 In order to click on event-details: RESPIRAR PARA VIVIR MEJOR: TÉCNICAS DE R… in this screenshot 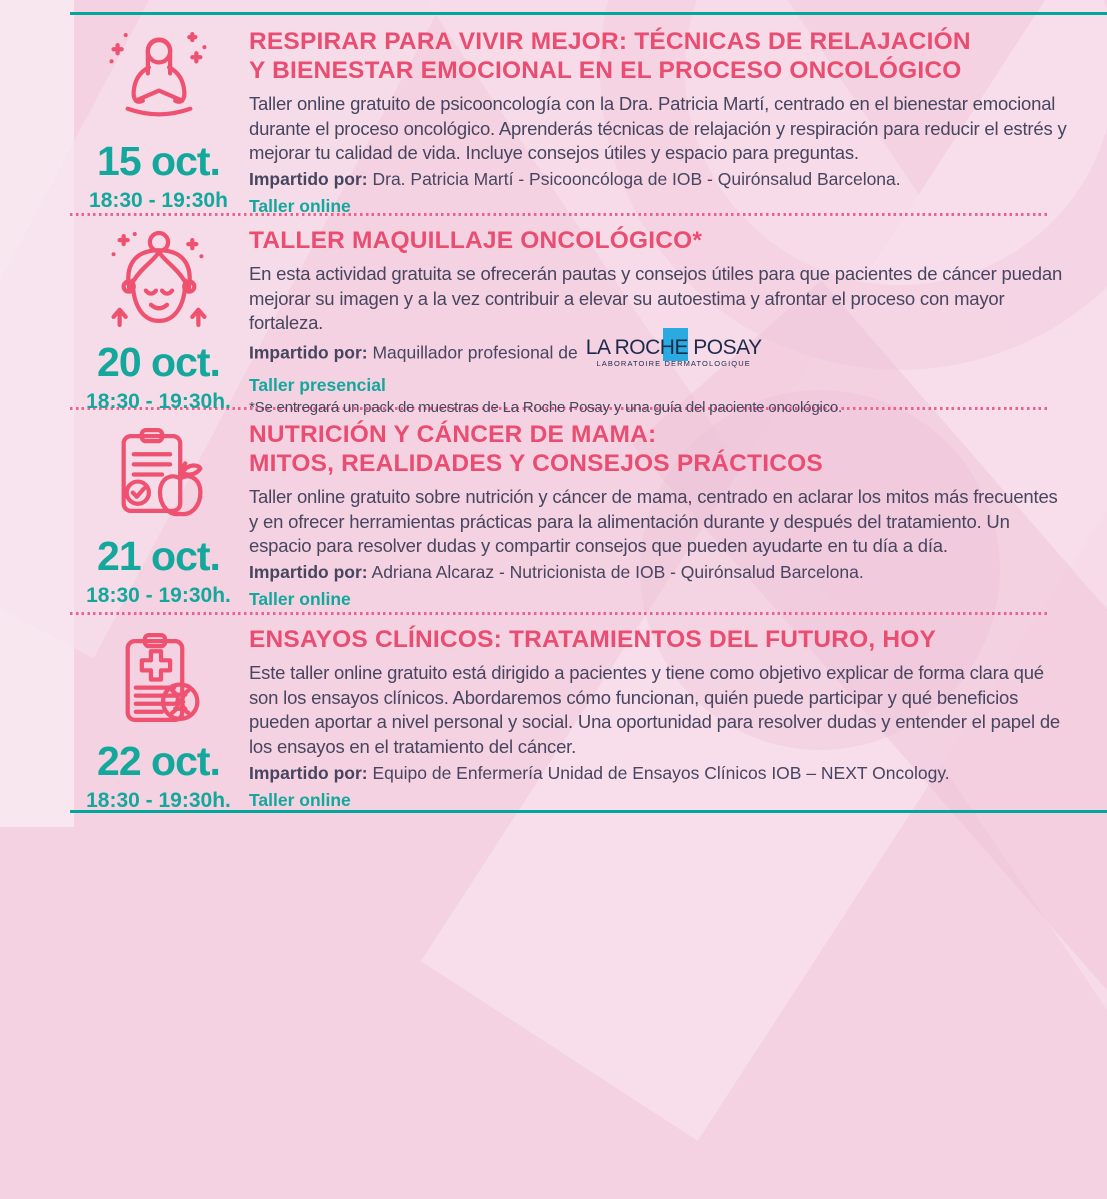, I will do `click(677, 120)`.